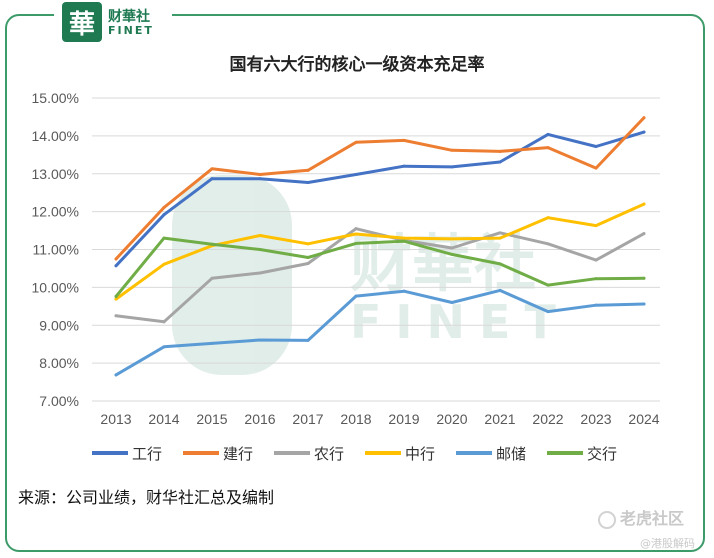 The height and width of the screenshot is (558, 714). What do you see at coordinates (259, 419) in the screenshot?
I see `x-tick-label: 2016` at bounding box center [259, 419].